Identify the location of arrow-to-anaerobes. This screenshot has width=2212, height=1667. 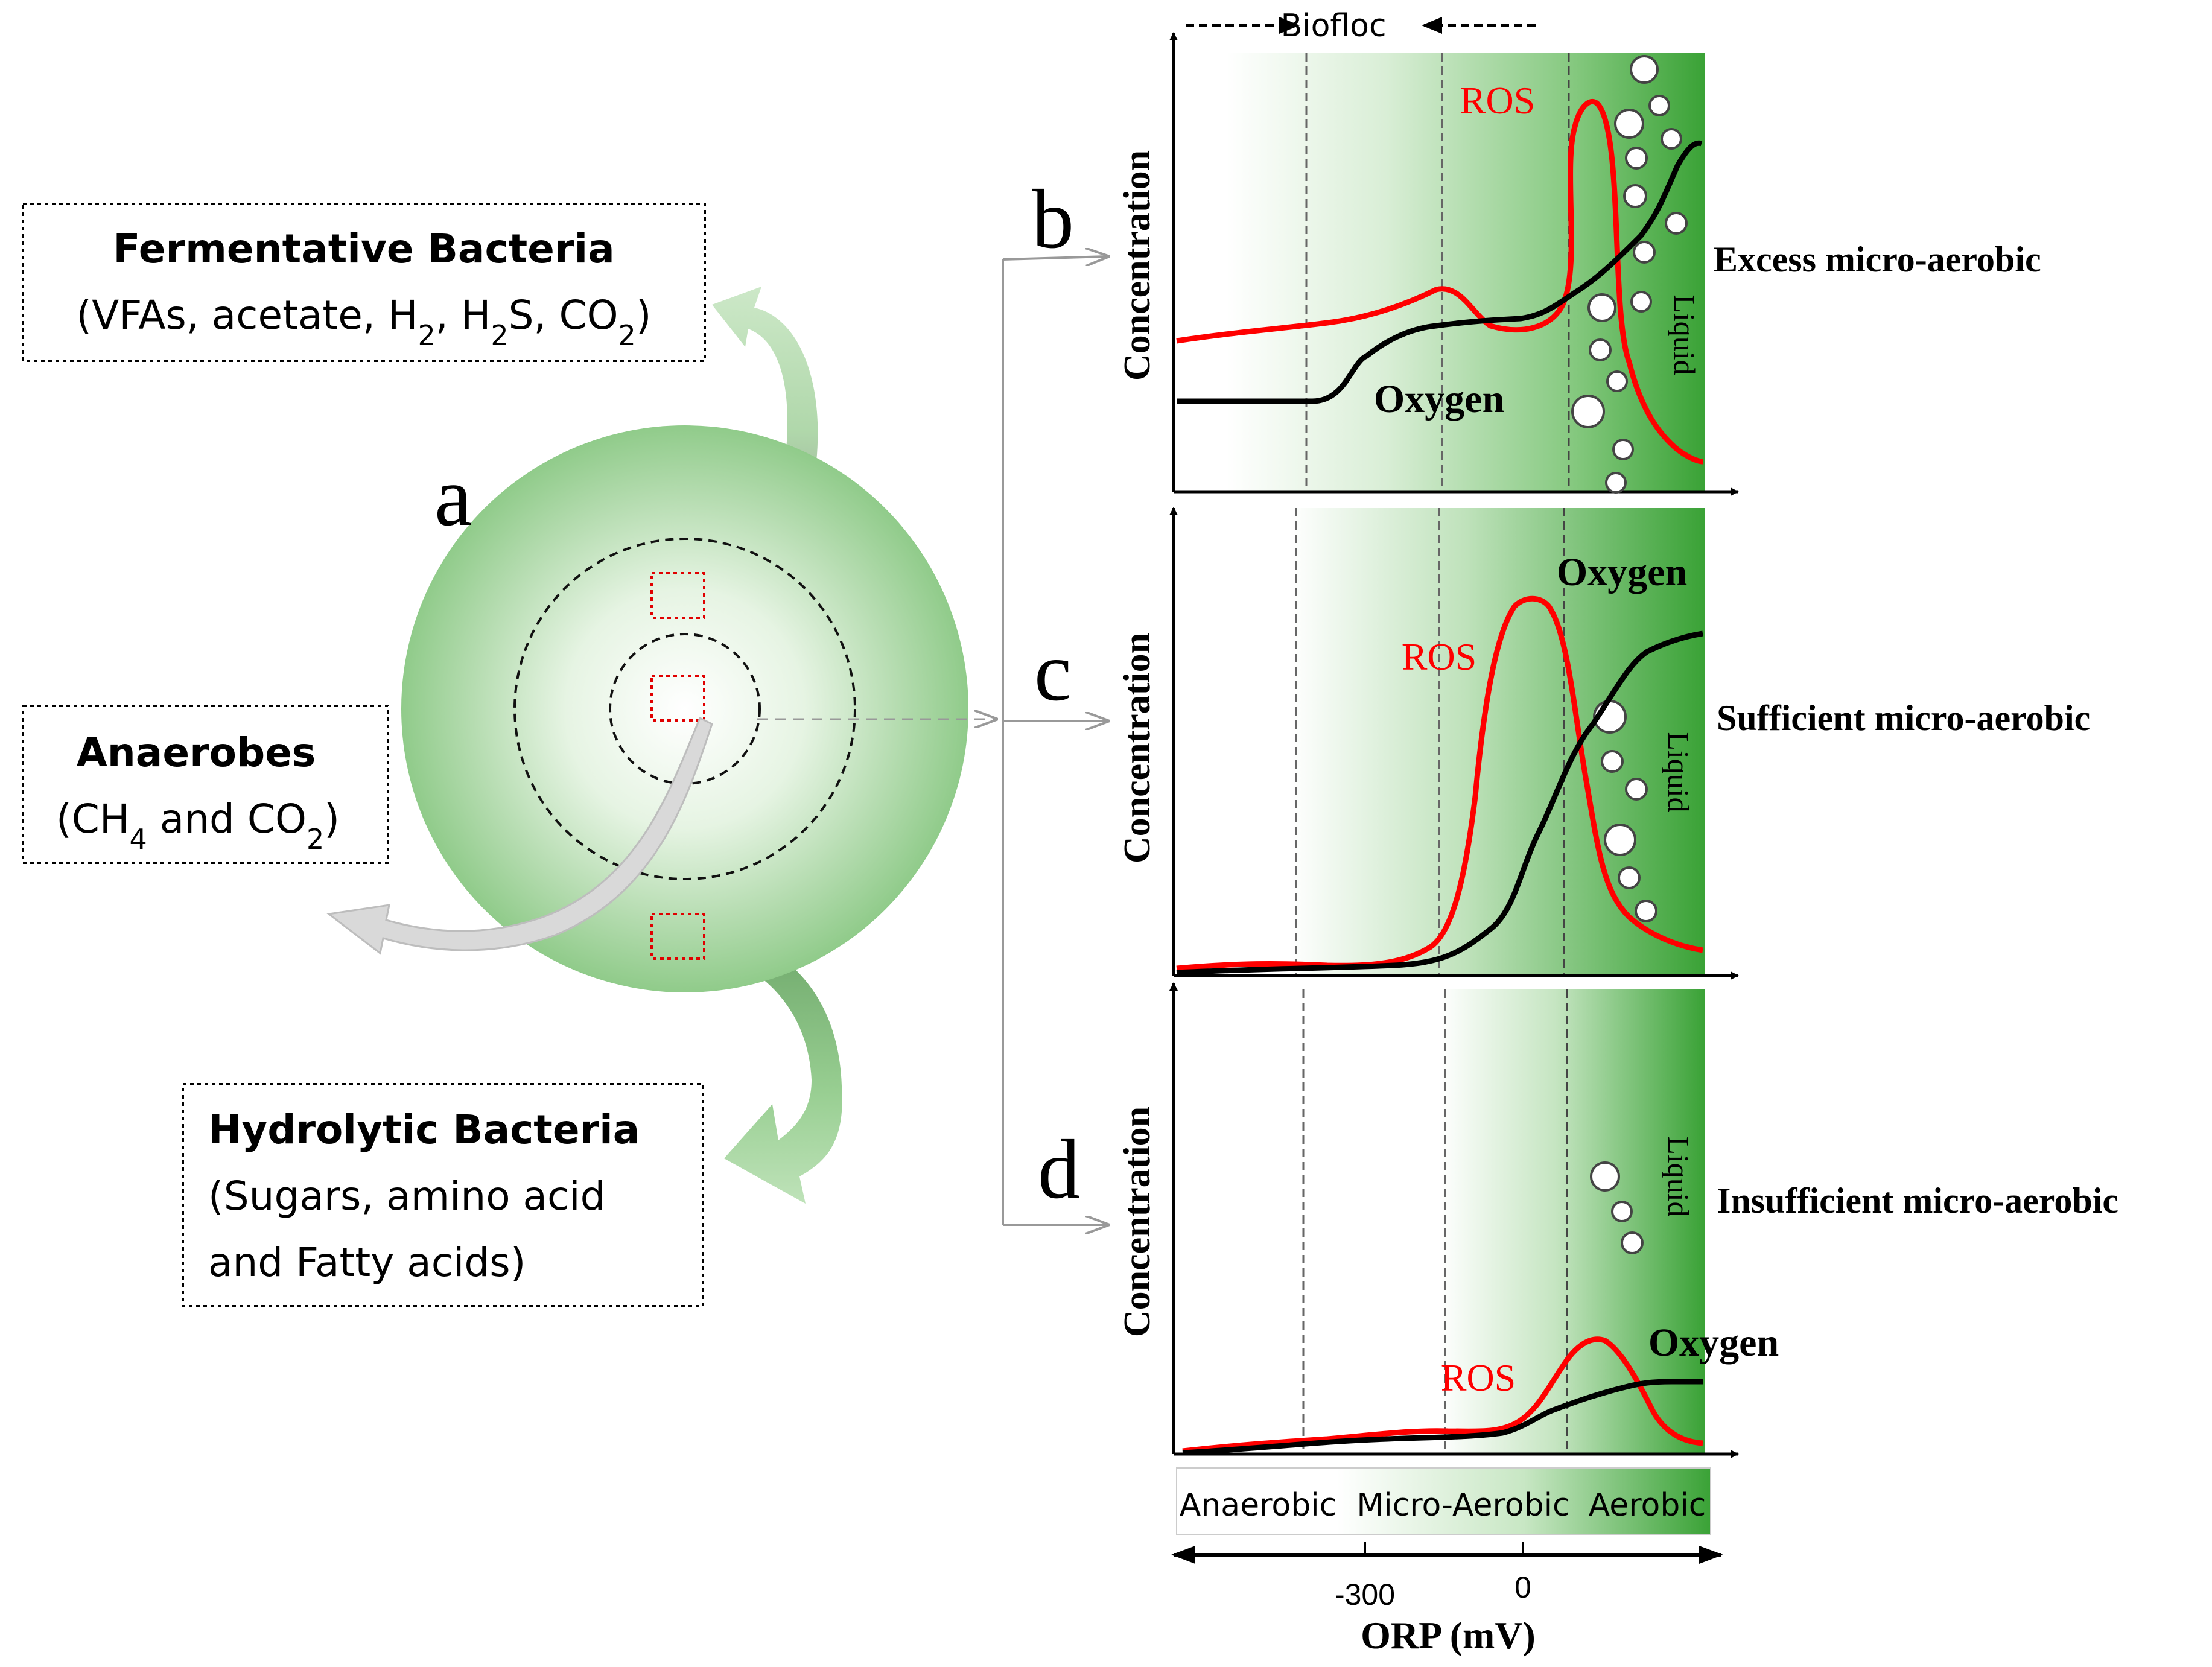
(519, 836).